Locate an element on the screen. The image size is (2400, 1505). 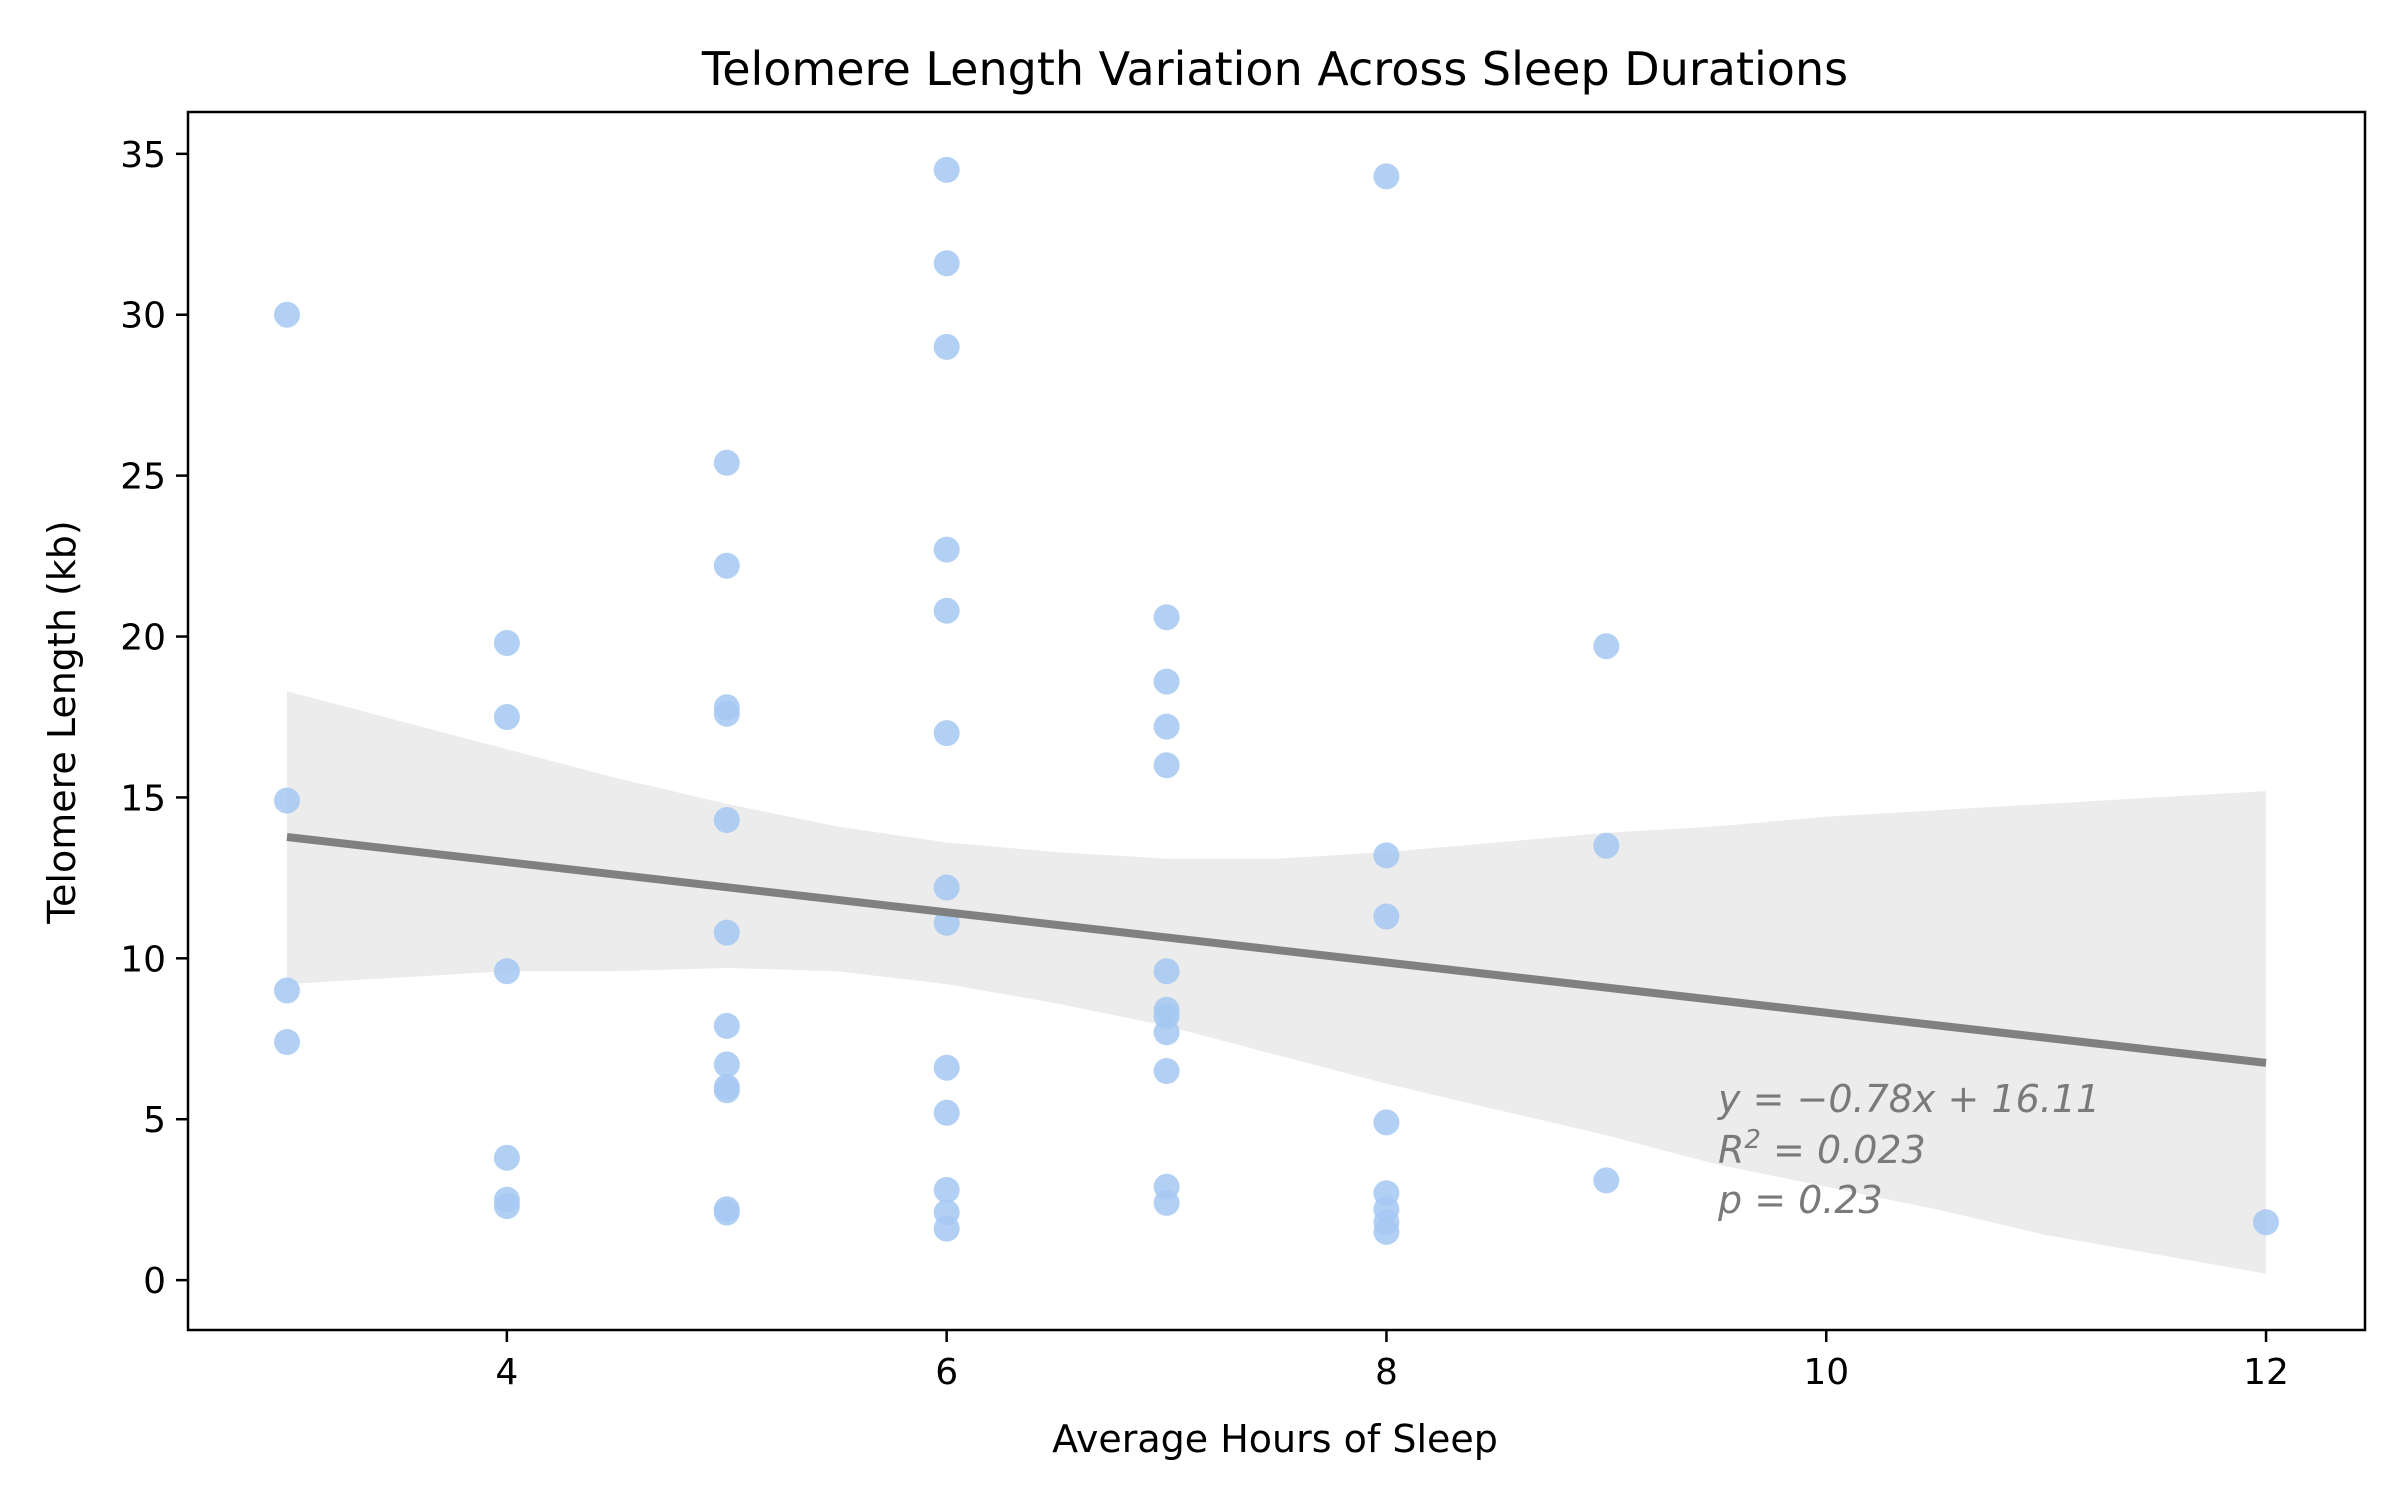
y-tick-label: 15 is located at coordinates (143, 798).